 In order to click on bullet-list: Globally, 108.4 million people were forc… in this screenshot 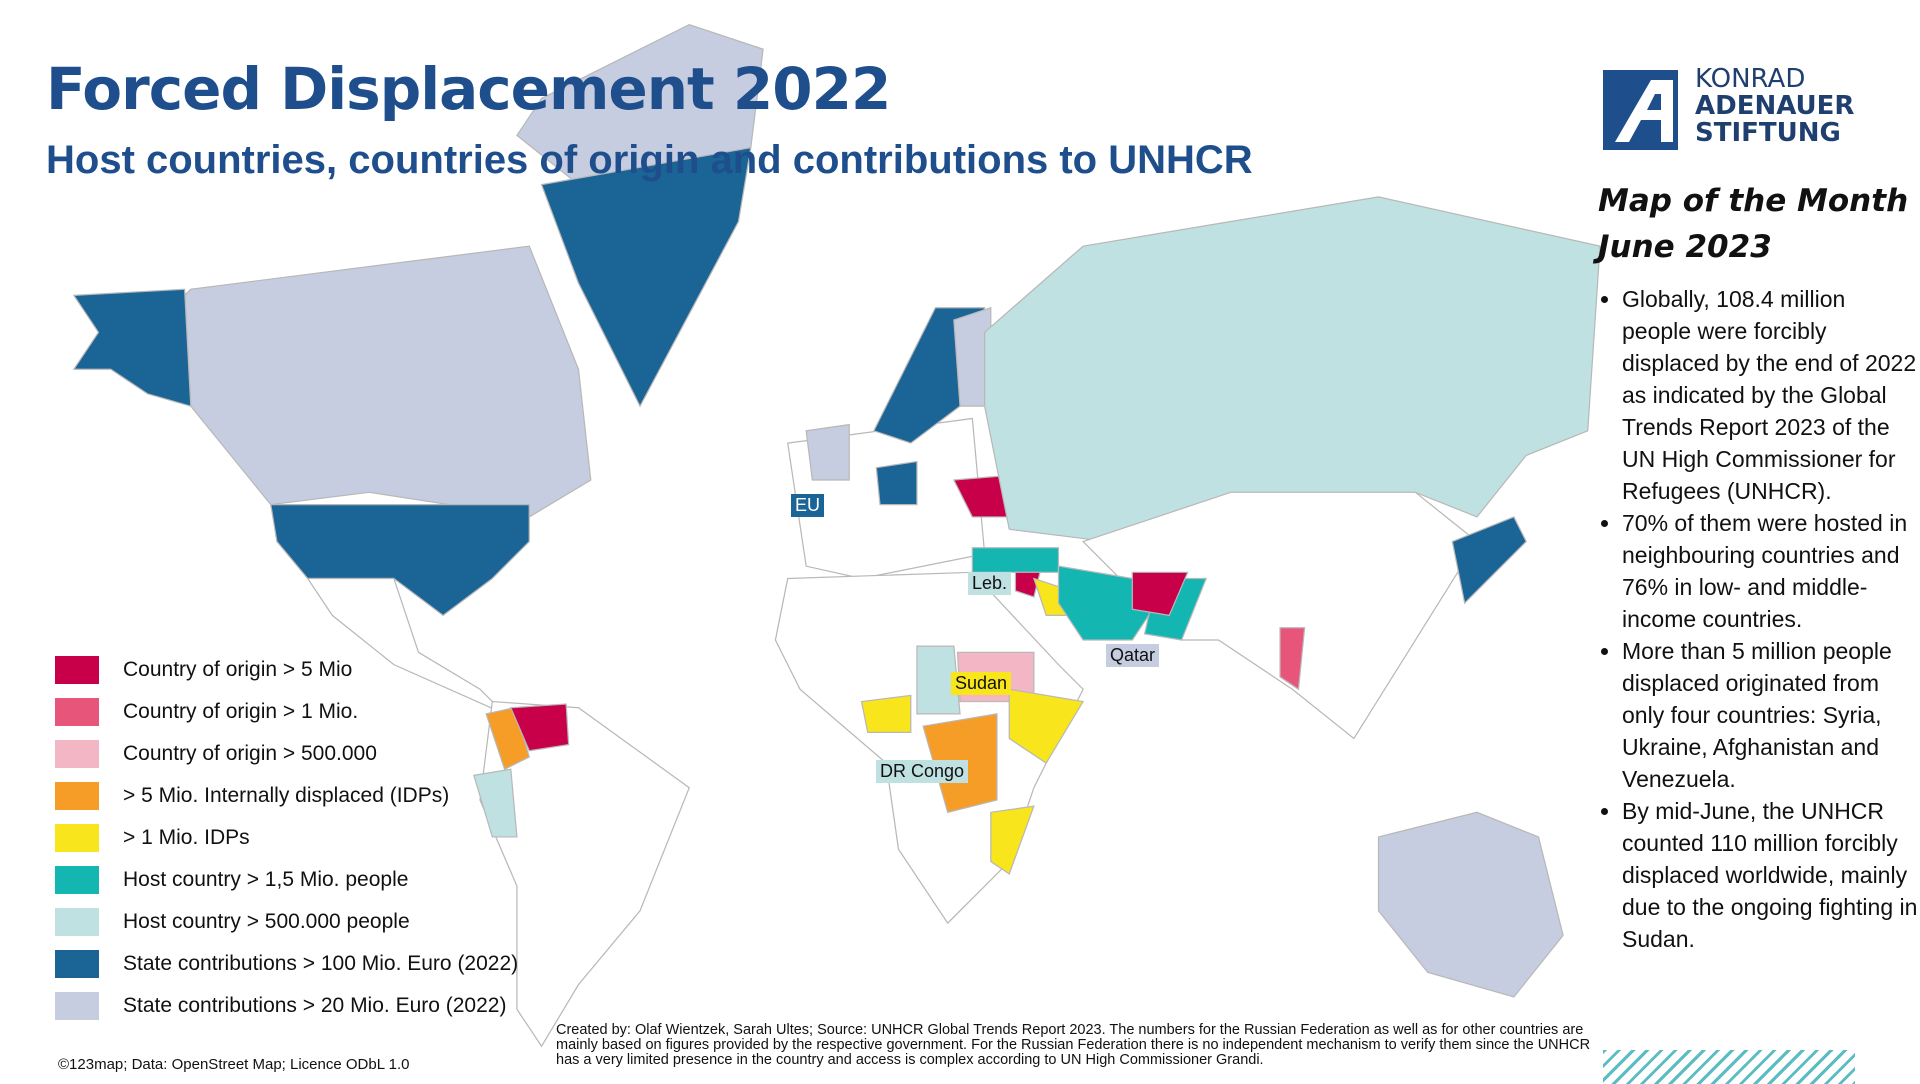, I will do `click(1759, 619)`.